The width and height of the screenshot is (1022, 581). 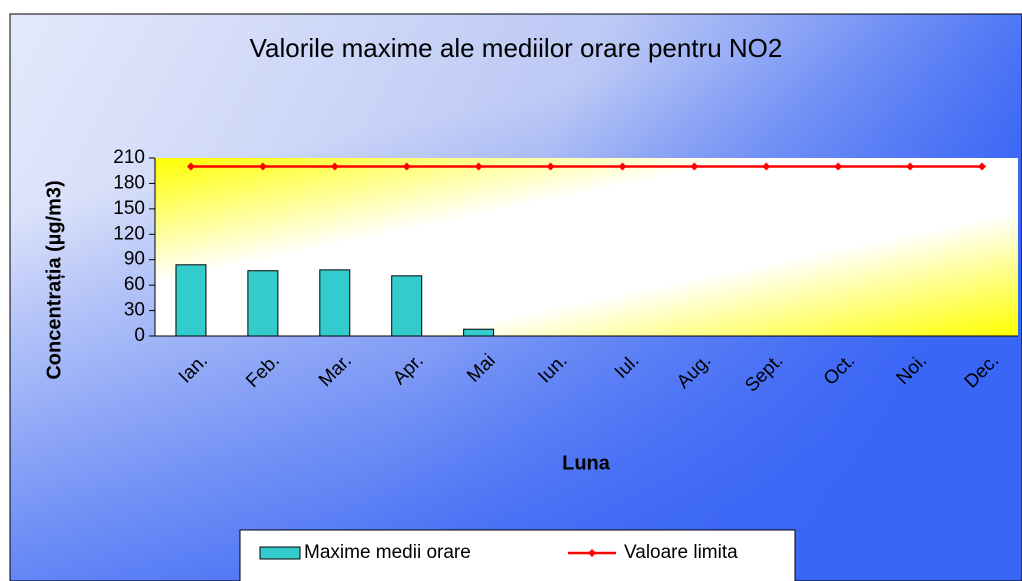 What do you see at coordinates (129, 157) in the screenshot?
I see `y-tick-label: 210` at bounding box center [129, 157].